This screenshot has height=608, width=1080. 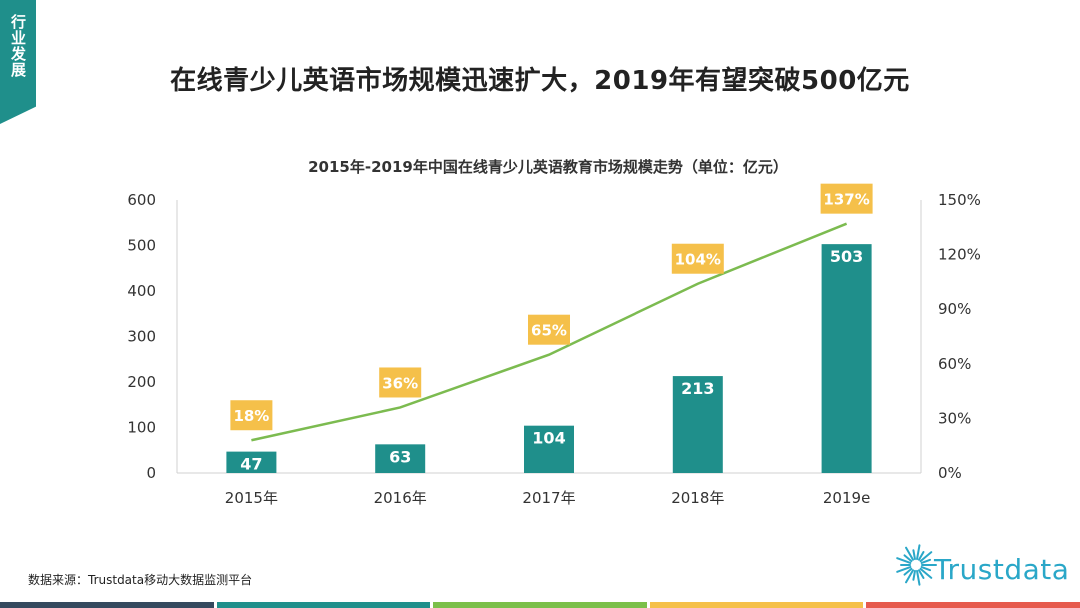 I want to click on y-left-tick-label: 600, so click(x=141, y=200).